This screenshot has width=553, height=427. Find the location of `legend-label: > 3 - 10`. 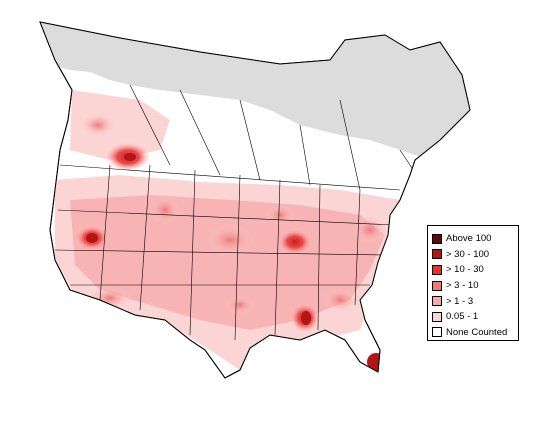

legend-label: > 3 - 10 is located at coordinates (462, 286).